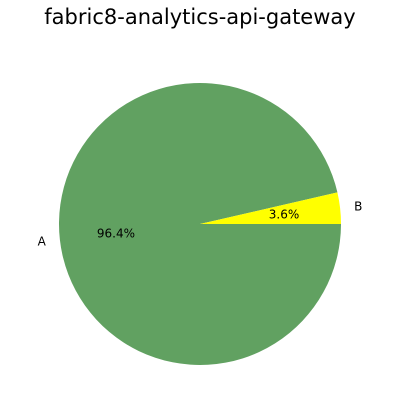 This screenshot has width=400, height=400. What do you see at coordinates (284, 214) in the screenshot?
I see `slice-percent-b: 3.6%` at bounding box center [284, 214].